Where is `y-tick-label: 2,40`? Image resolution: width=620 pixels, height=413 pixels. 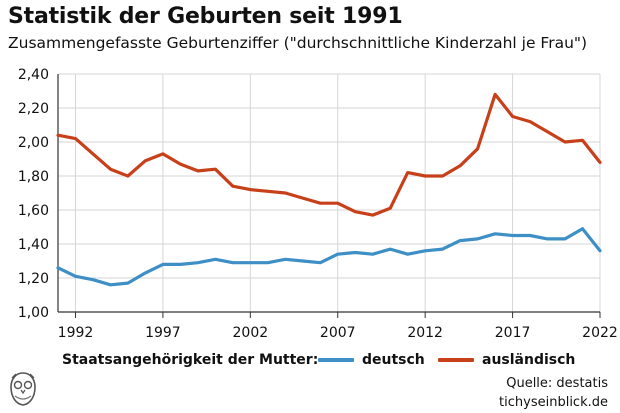
y-tick-label: 2,40 is located at coordinates (33, 75).